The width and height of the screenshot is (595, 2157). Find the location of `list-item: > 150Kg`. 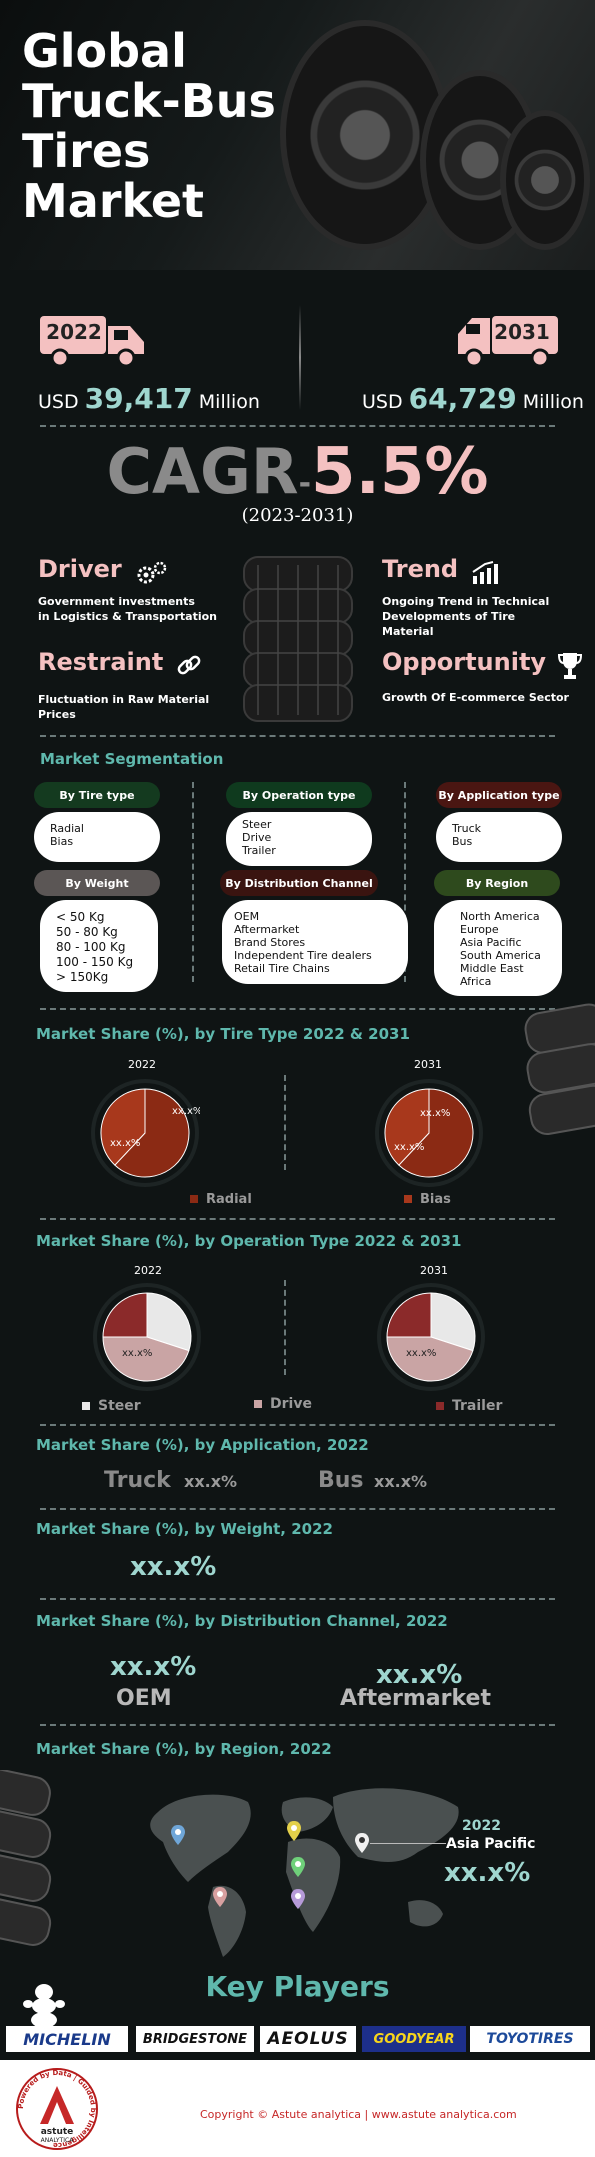

list-item: > 150Kg is located at coordinates (82, 977).